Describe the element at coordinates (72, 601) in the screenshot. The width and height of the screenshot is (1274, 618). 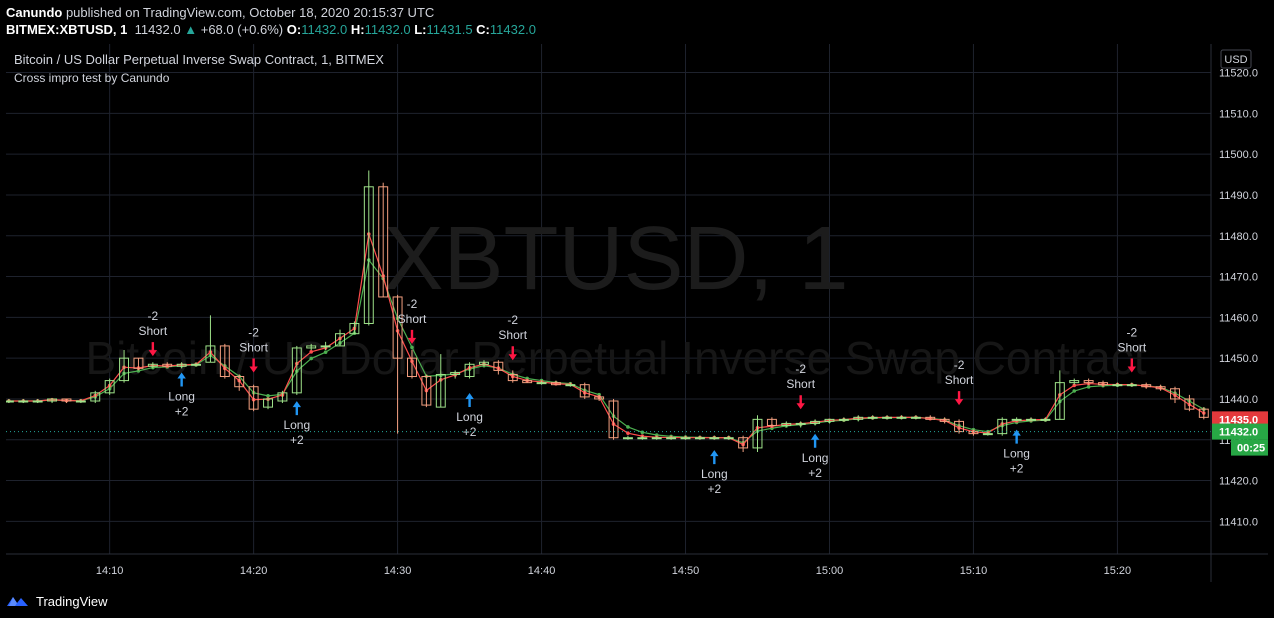
I see `brand-text: TradingView` at that location.